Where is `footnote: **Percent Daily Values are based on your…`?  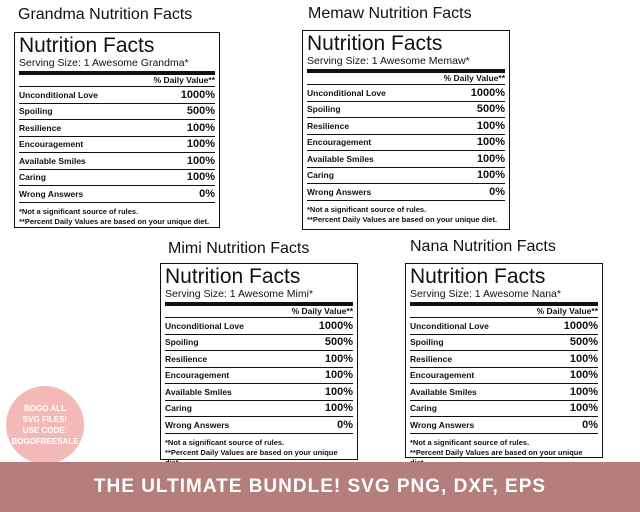 footnote: **Percent Daily Values are based on your… is located at coordinates (402, 219).